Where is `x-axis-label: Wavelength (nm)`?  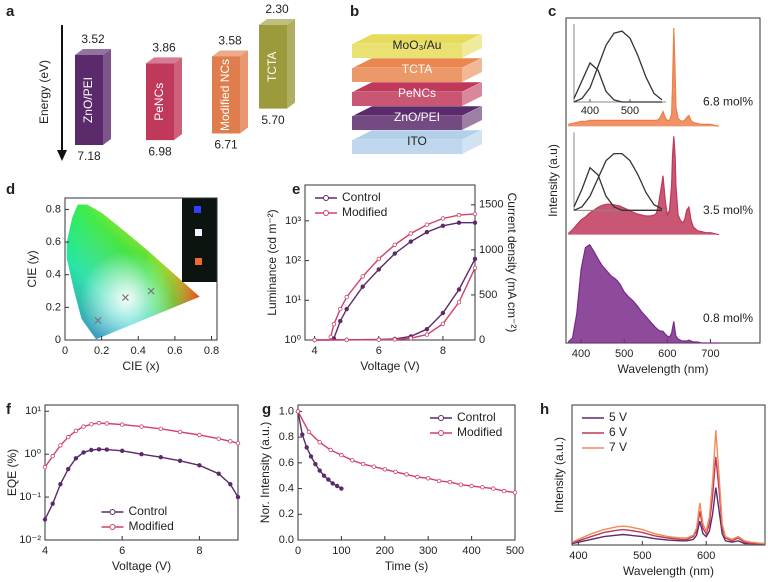
x-axis-label: Wavelength (nm) is located at coordinates (663, 369).